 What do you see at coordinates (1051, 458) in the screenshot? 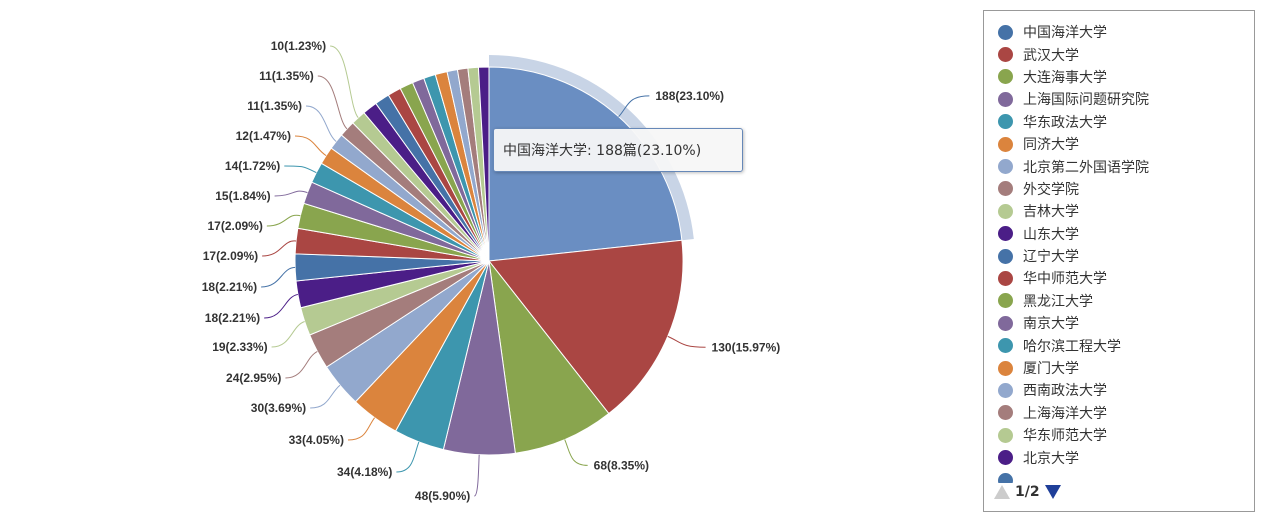
I see `legend-label: 北京大学` at bounding box center [1051, 458].